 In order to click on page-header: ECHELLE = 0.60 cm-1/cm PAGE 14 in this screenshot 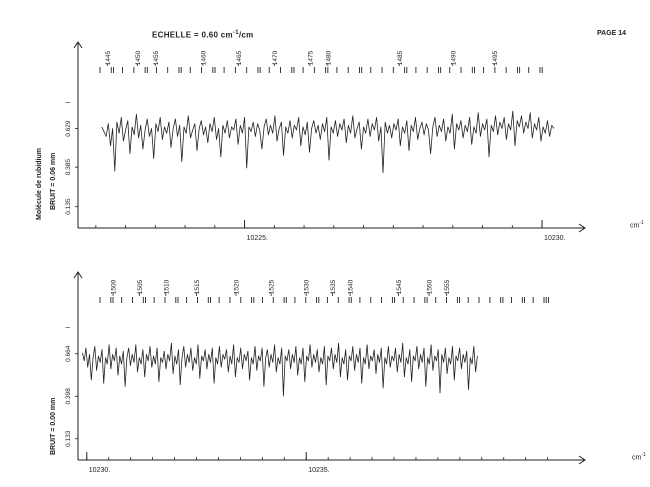, I will do `click(325, 38)`.